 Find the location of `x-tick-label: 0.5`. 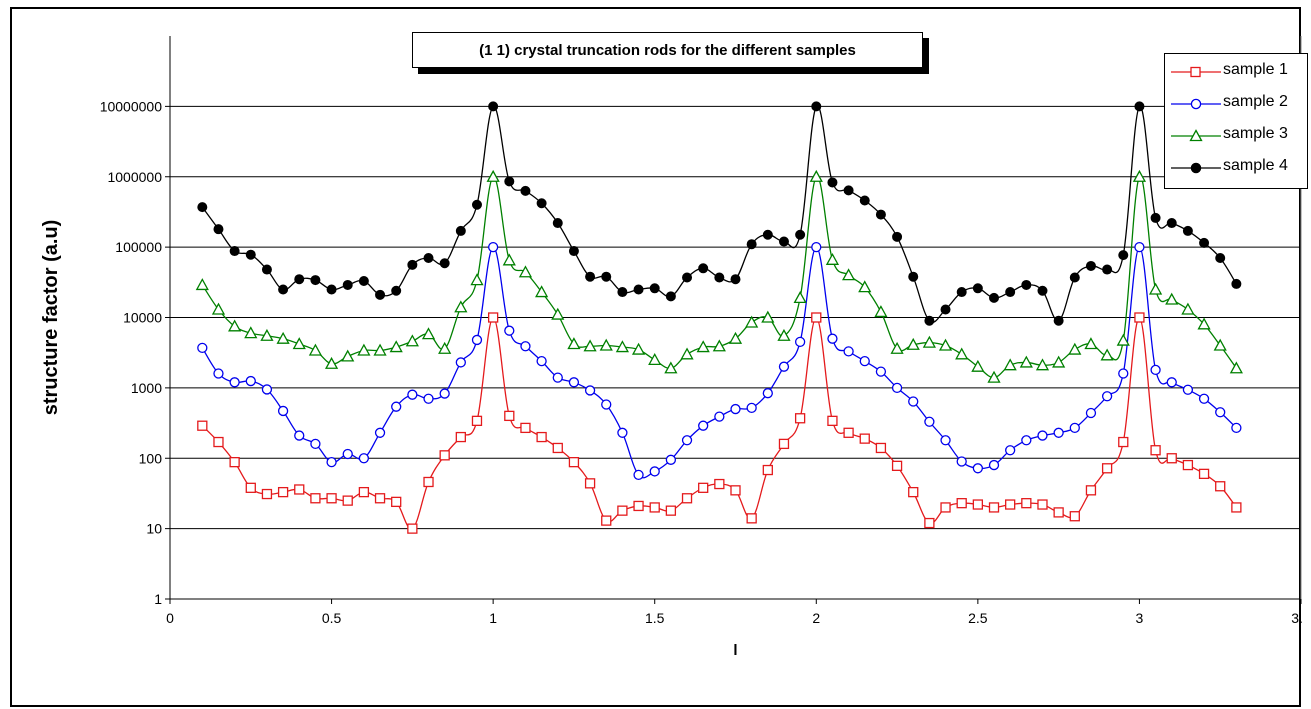

x-tick-label: 0.5 is located at coordinates (332, 618).